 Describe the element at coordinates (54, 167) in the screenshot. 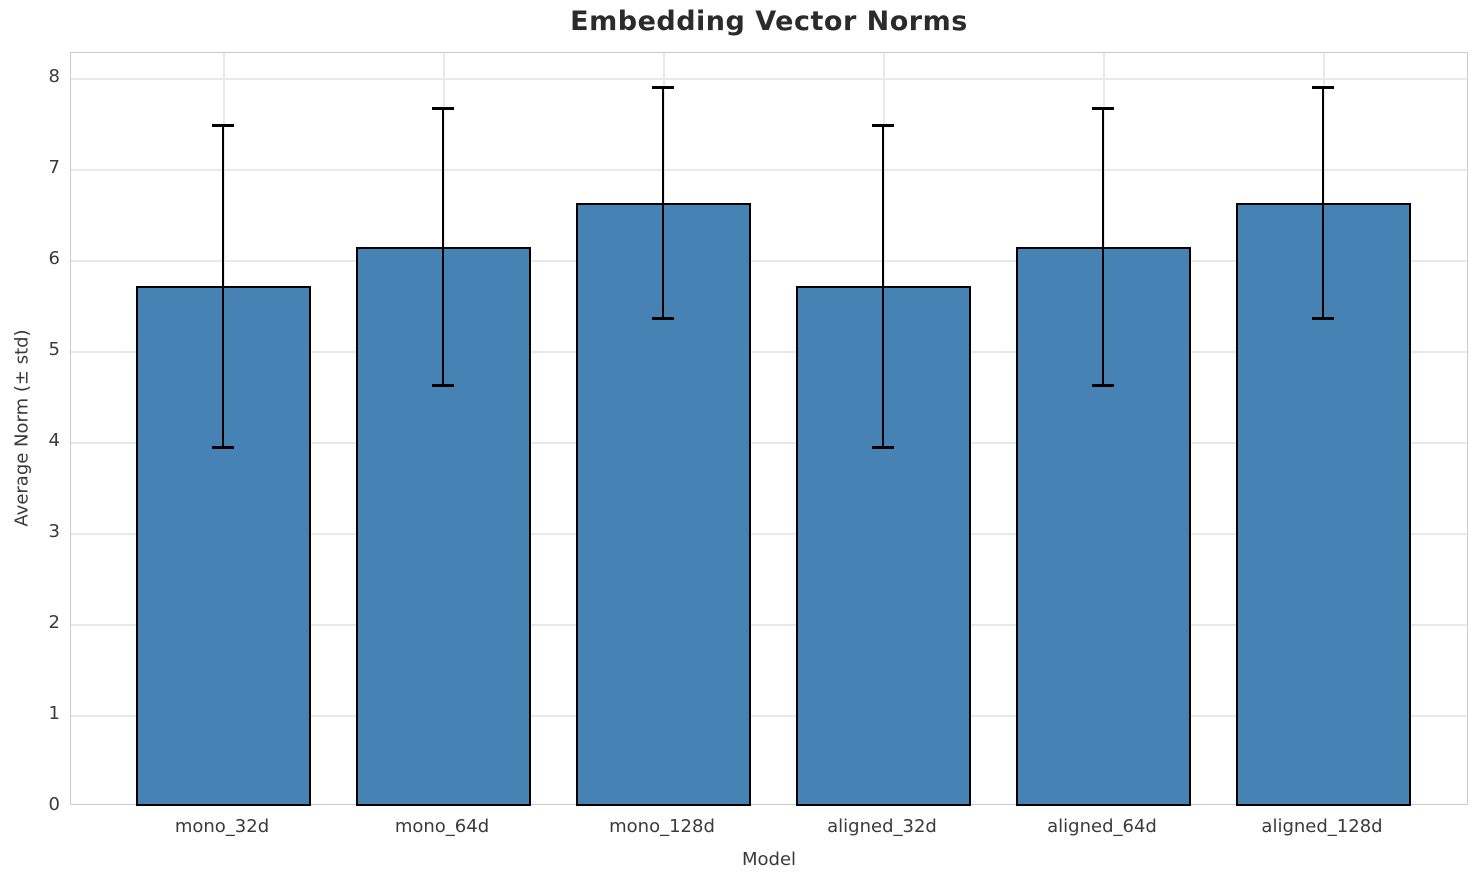

I see `y-tick-label: 7` at that location.